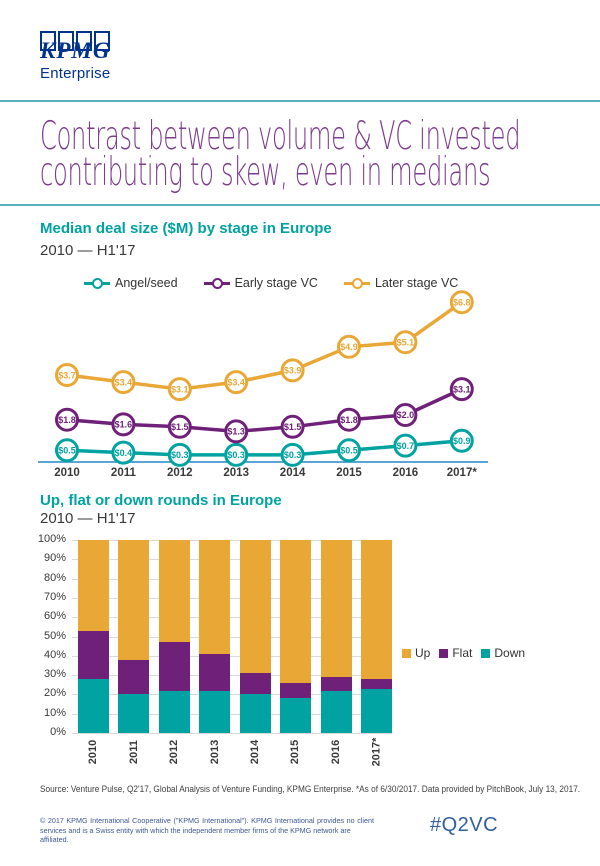 This screenshot has height=866, width=600. I want to click on y-axis-label: 20%, so click(54, 693).